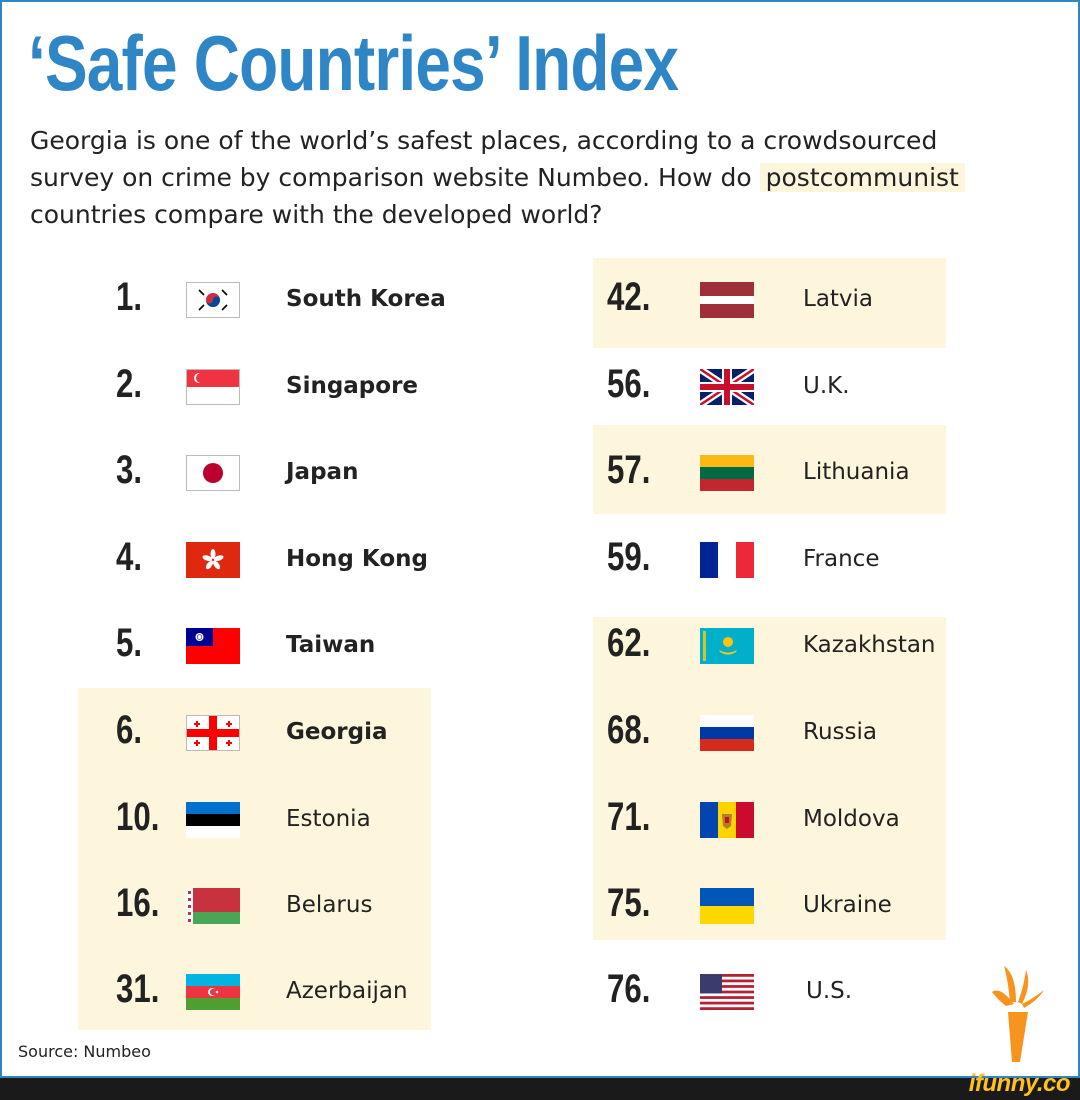 This screenshot has width=1080, height=1100. Describe the element at coordinates (329, 905) in the screenshot. I see `country-name: Belarus` at that location.